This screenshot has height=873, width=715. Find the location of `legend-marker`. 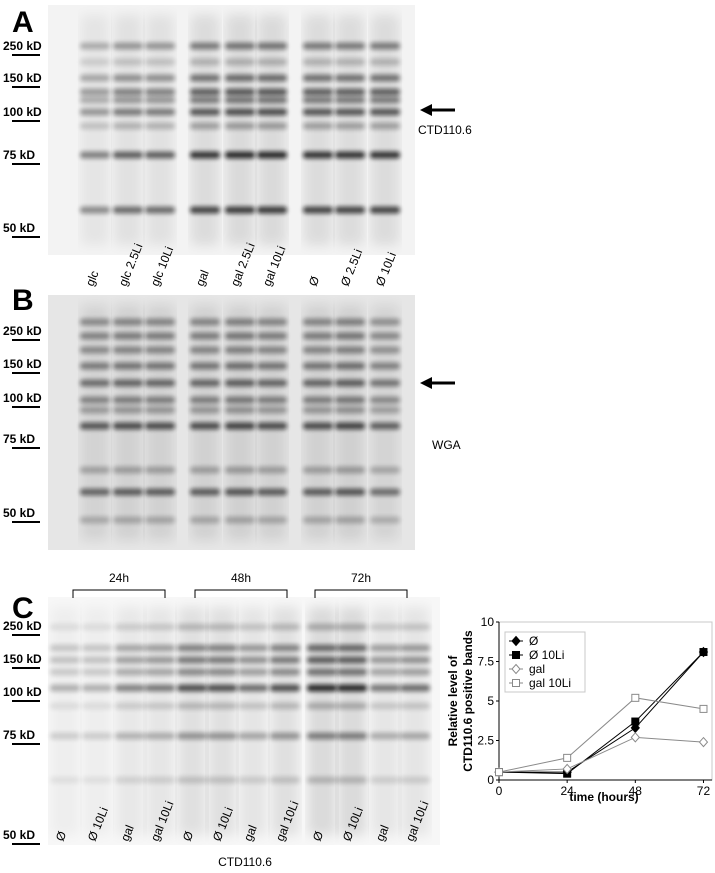

legend-marker is located at coordinates (516, 641).